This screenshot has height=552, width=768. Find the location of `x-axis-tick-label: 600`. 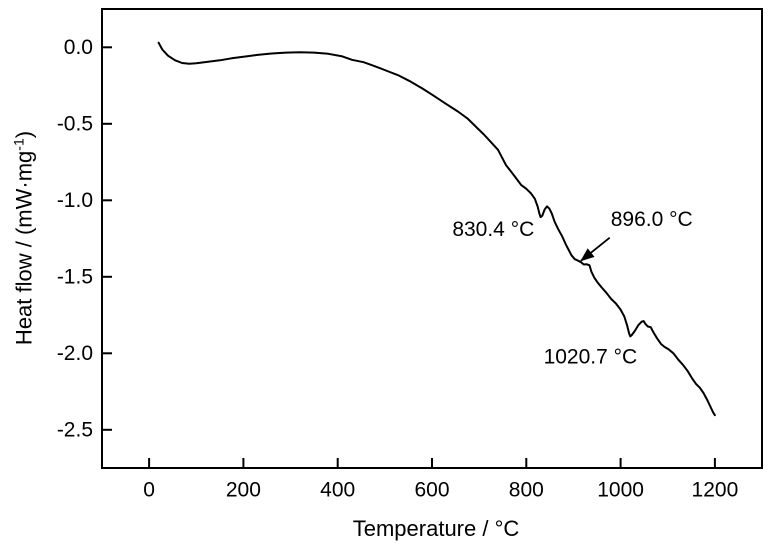

x-axis-tick-label: 600 is located at coordinates (431, 490).